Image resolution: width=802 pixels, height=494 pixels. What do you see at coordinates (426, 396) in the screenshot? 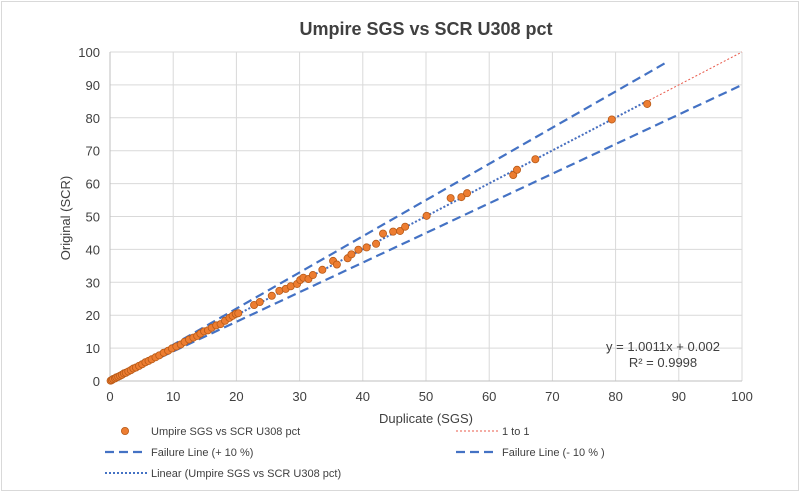
I see `x-tick-label: 50` at bounding box center [426, 396].